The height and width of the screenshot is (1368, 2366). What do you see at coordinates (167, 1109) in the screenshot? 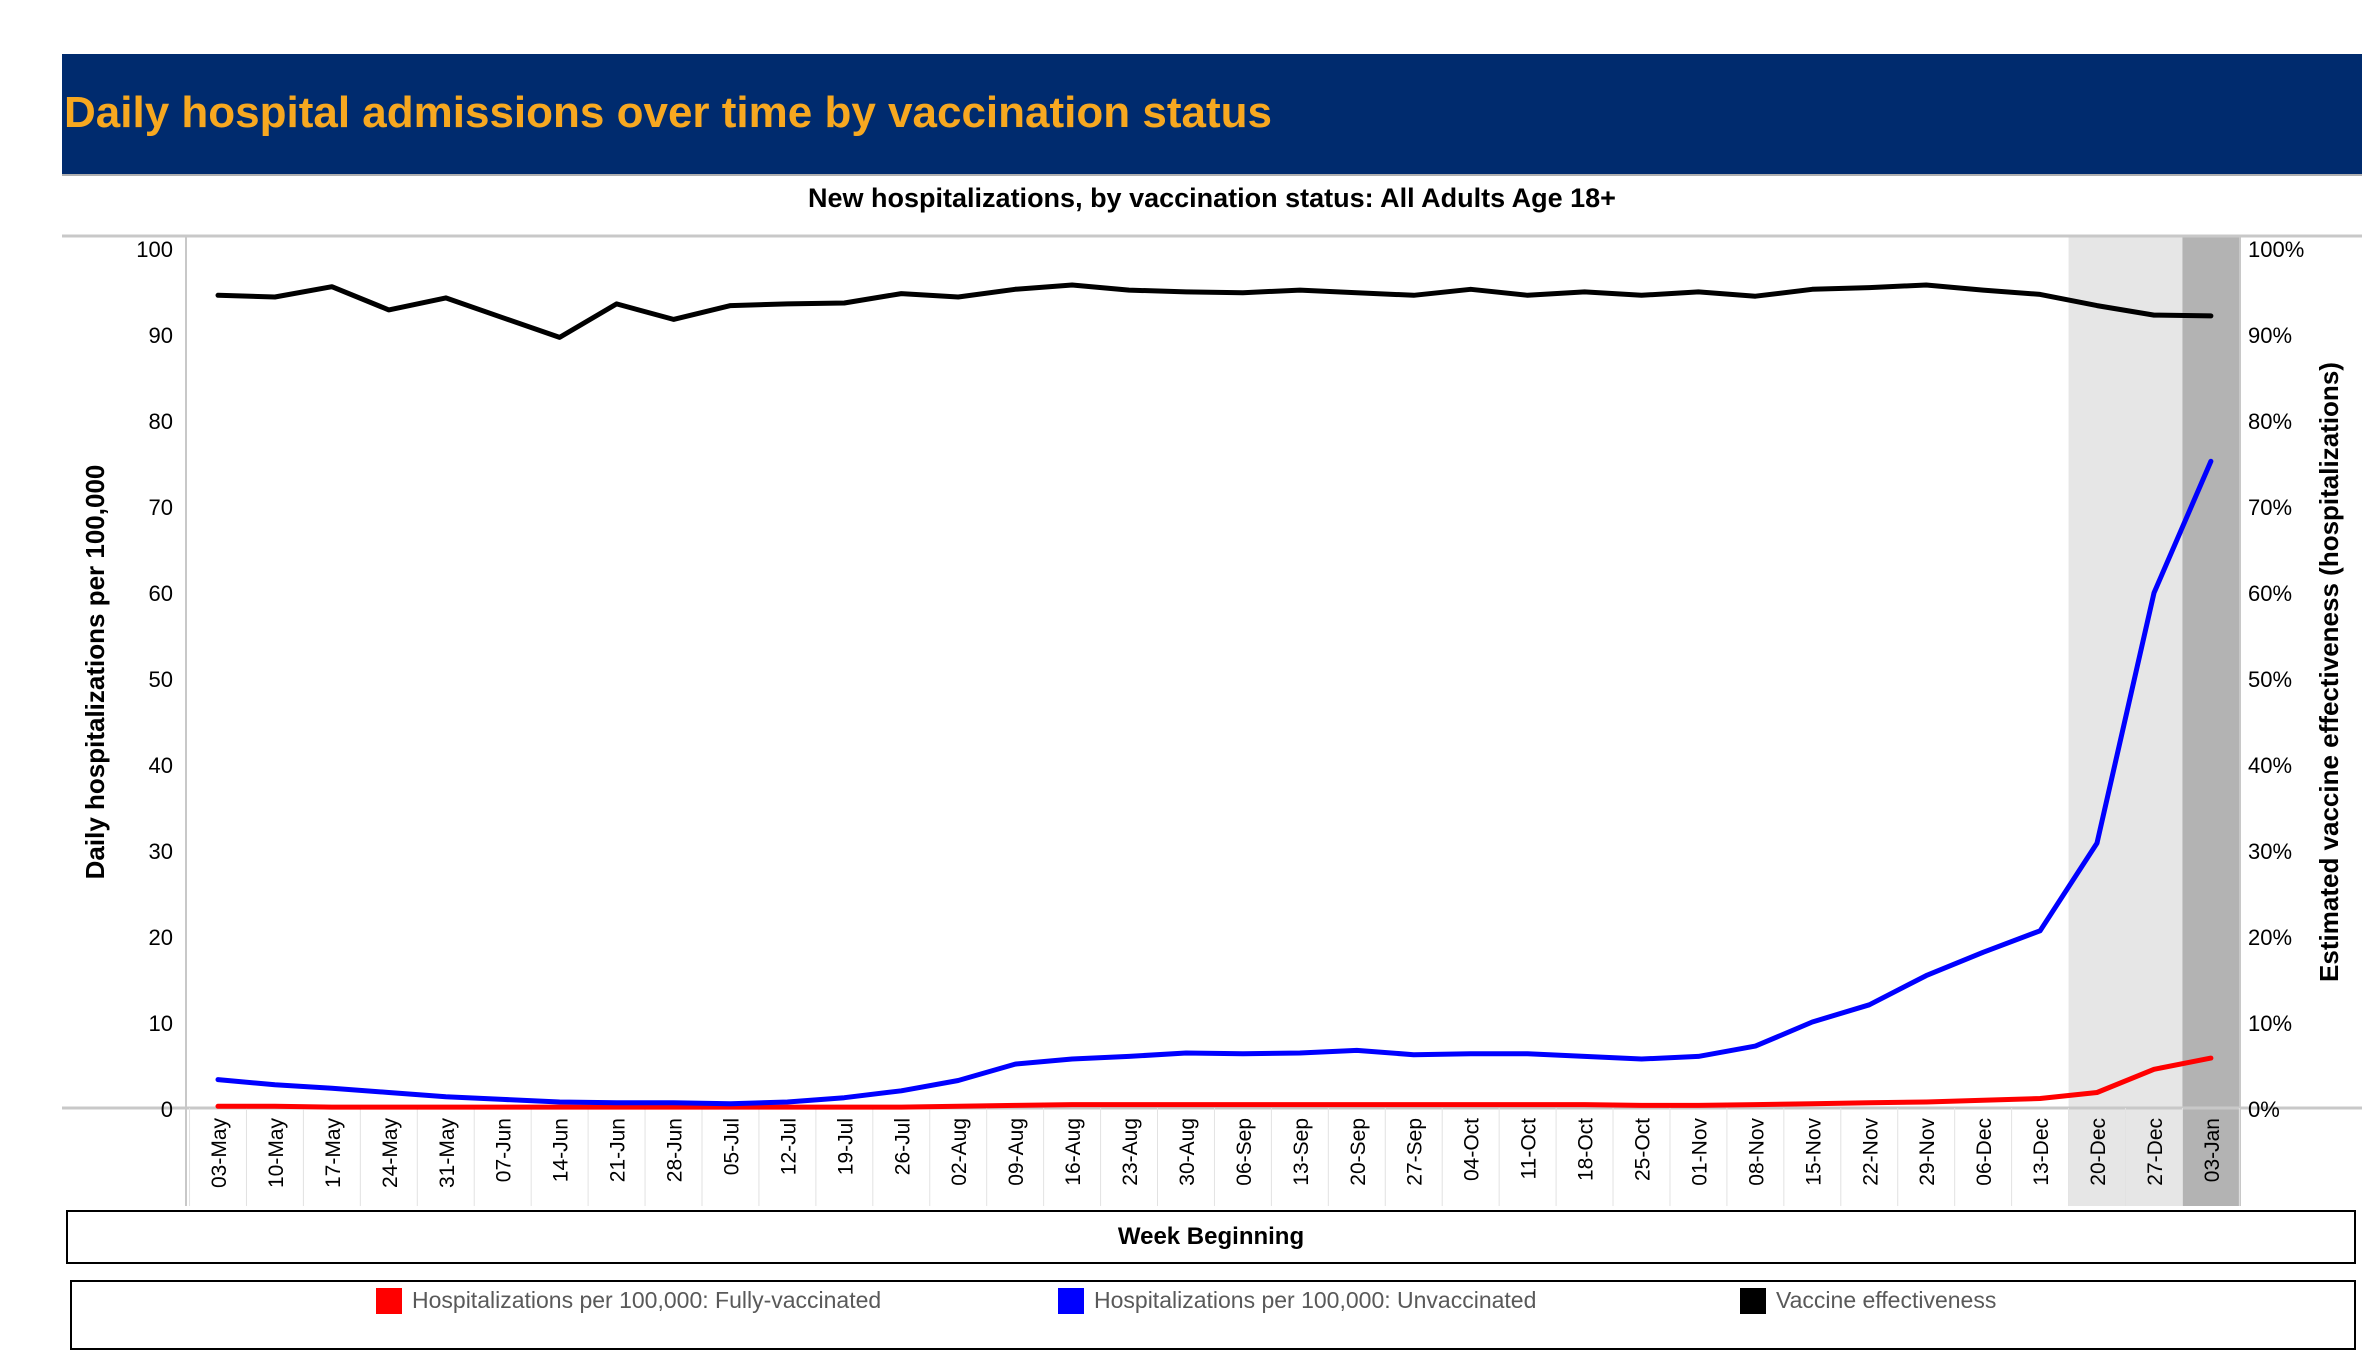
I see `y-tick-label: 0` at bounding box center [167, 1109].